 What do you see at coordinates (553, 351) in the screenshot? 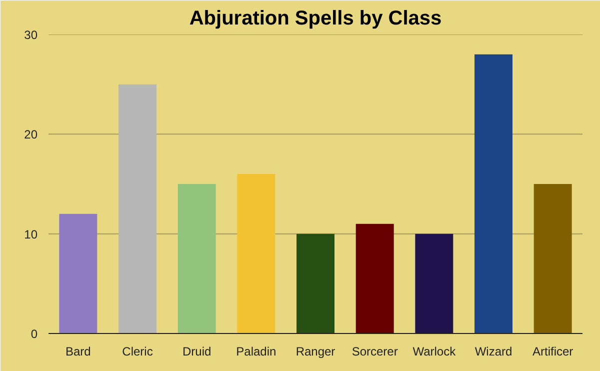
I see `x-tick-label: Artificer` at bounding box center [553, 351].